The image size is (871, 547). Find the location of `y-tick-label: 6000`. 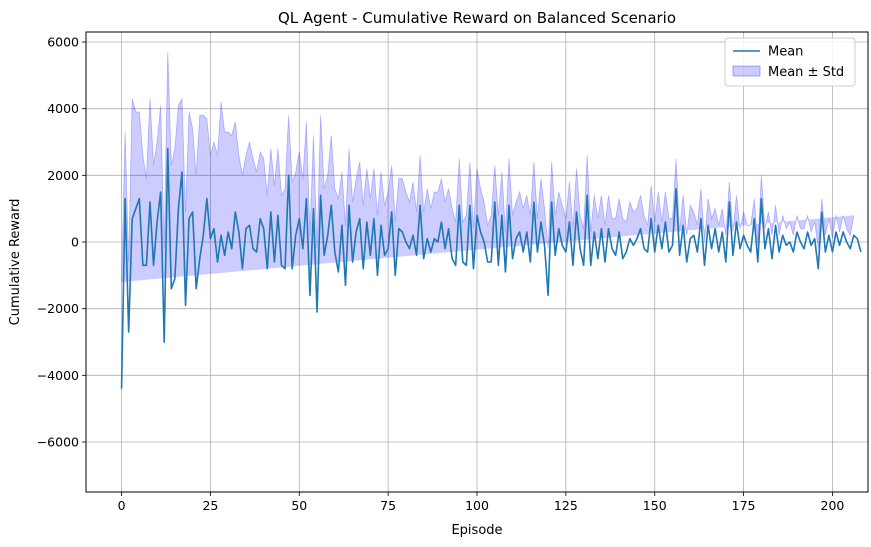

y-tick-label: 6000 is located at coordinates (63, 42).